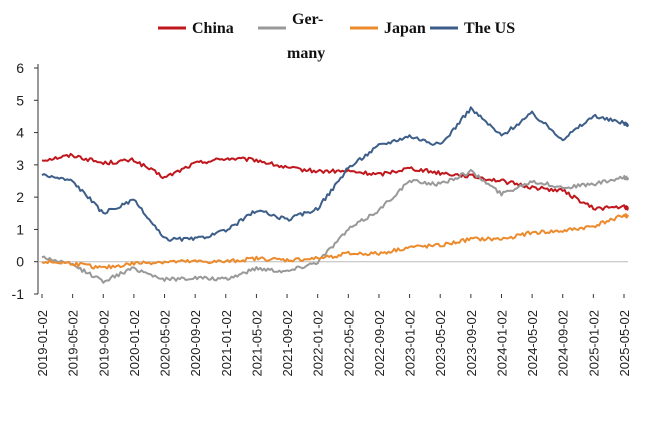 The height and width of the screenshot is (431, 660). What do you see at coordinates (335, 241) in the screenshot?
I see `series-line-japan` at bounding box center [335, 241].